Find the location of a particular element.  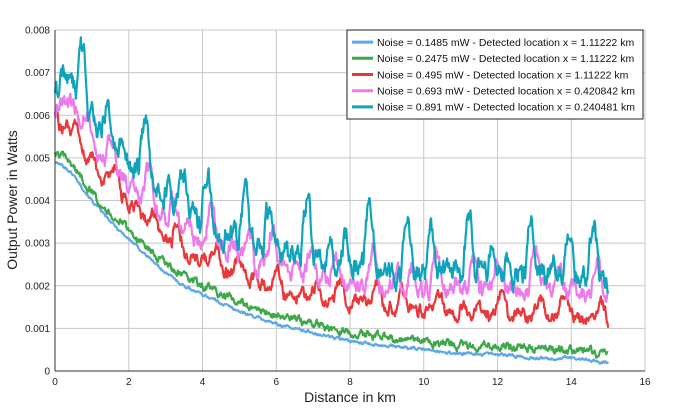

x-tick-label: 6 is located at coordinates (276, 382).